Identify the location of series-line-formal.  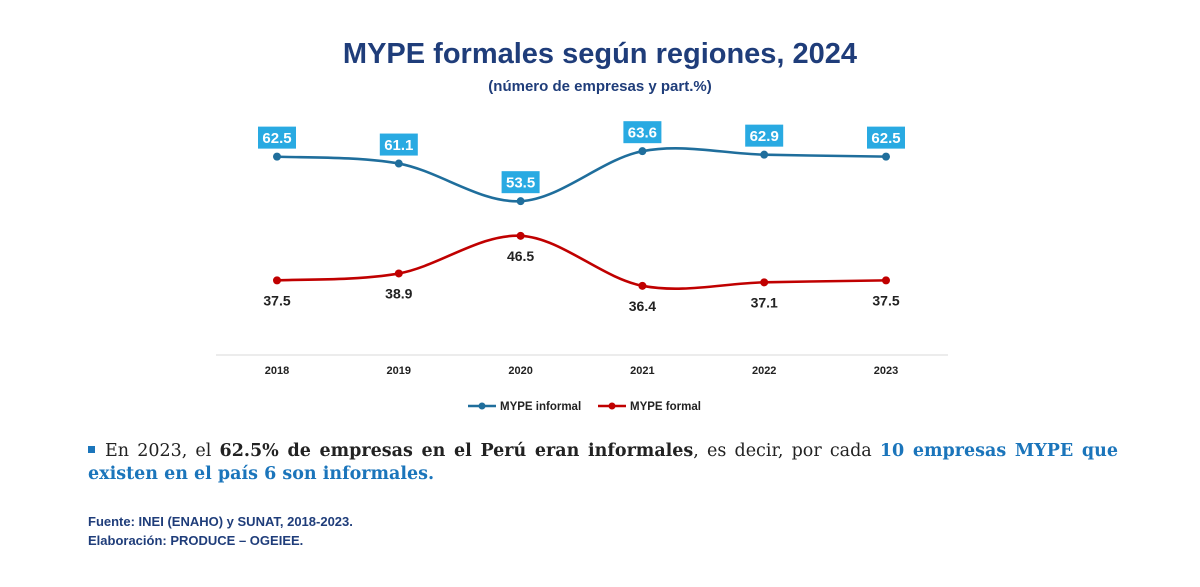
(581, 262).